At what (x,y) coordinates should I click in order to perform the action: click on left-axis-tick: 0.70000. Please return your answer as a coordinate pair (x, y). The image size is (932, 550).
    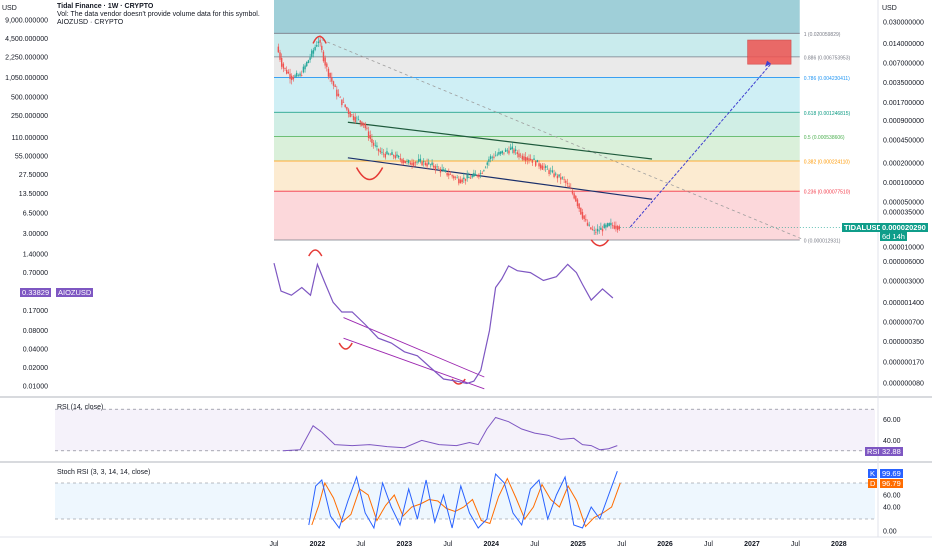
    Looking at the image, I should click on (35, 273).